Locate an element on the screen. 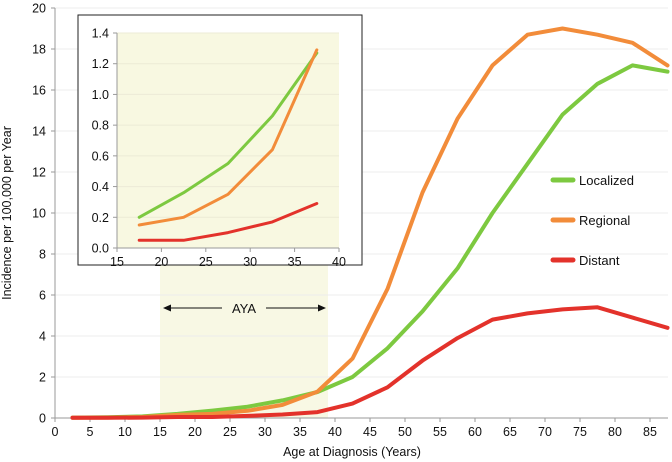  inset-x-tick-label: 20 is located at coordinates (161, 262).